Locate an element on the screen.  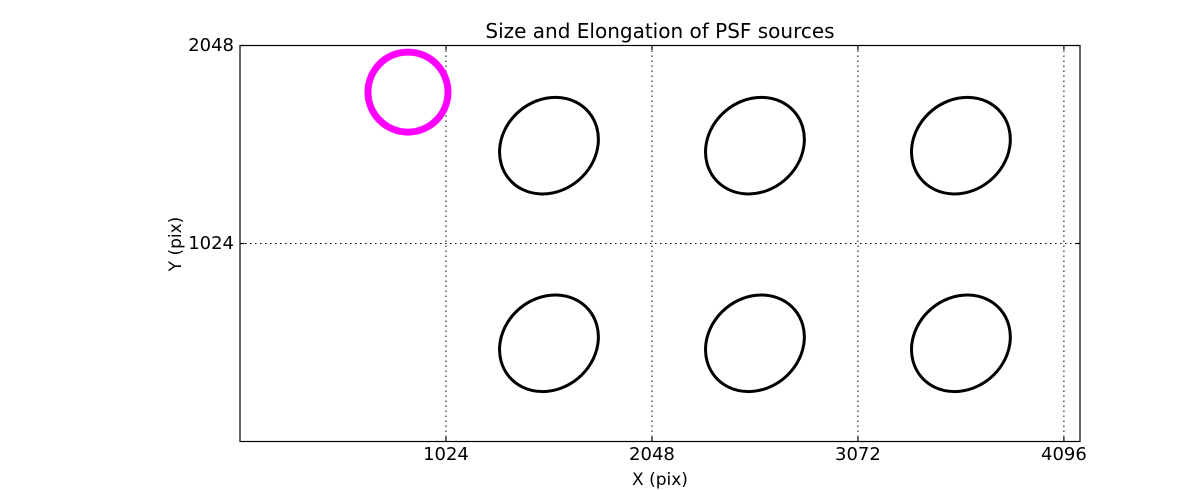
y-tick-label: 2048 is located at coordinates (211, 45).